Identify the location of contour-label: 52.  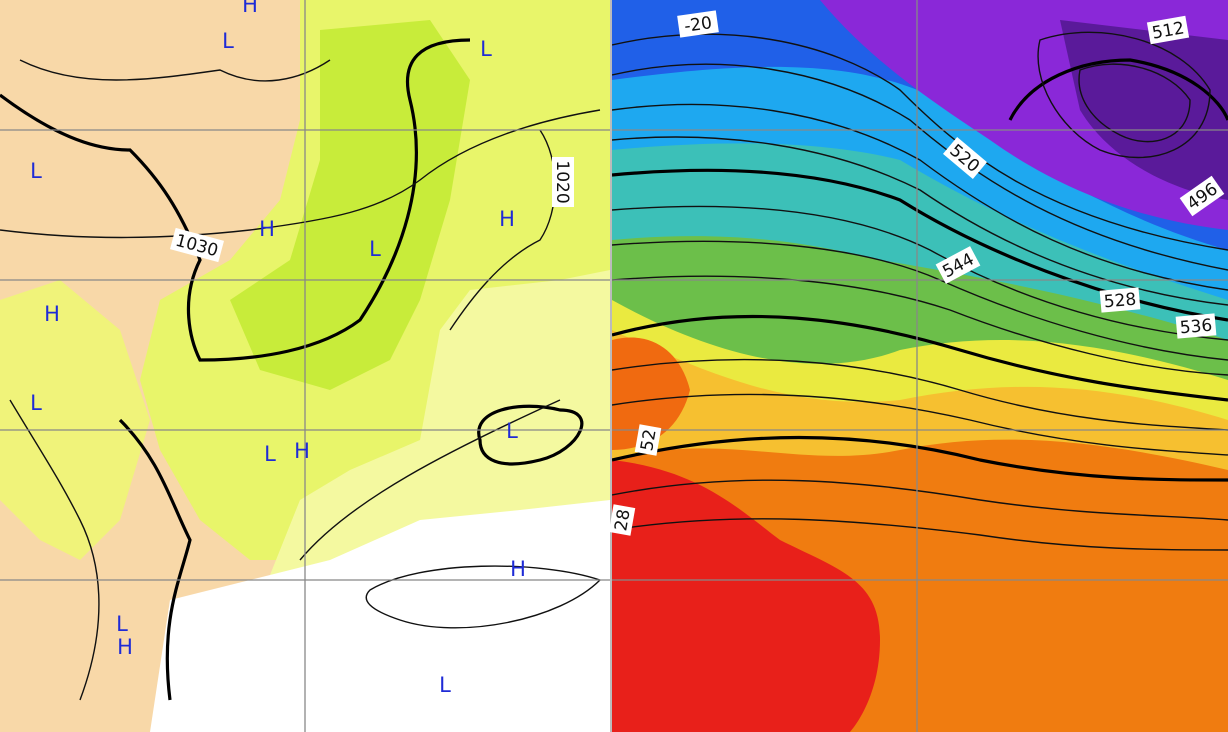
(648, 440).